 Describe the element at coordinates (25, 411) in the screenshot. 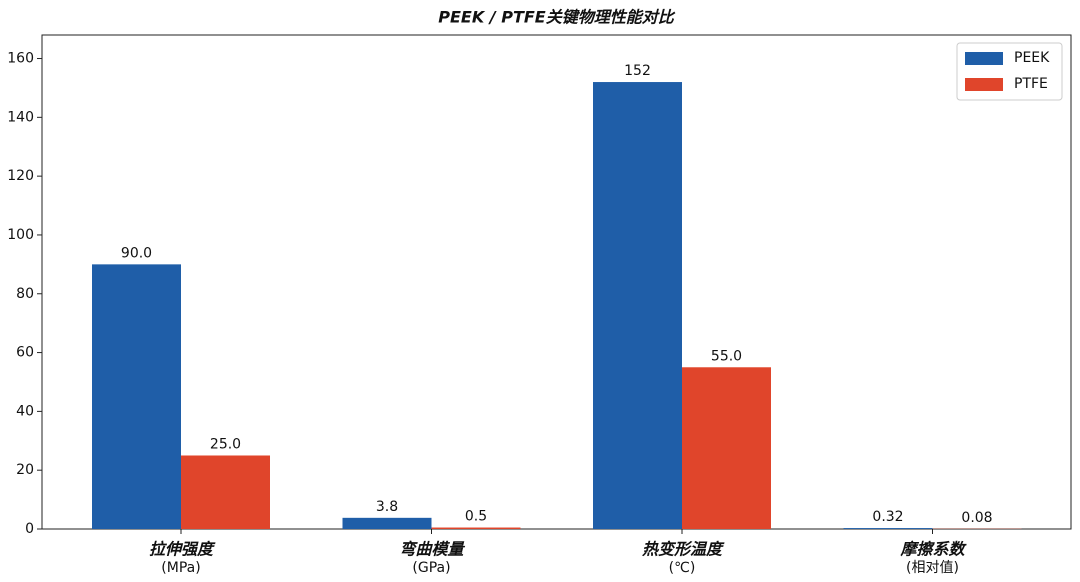

I see `y-tick-label: 40` at that location.